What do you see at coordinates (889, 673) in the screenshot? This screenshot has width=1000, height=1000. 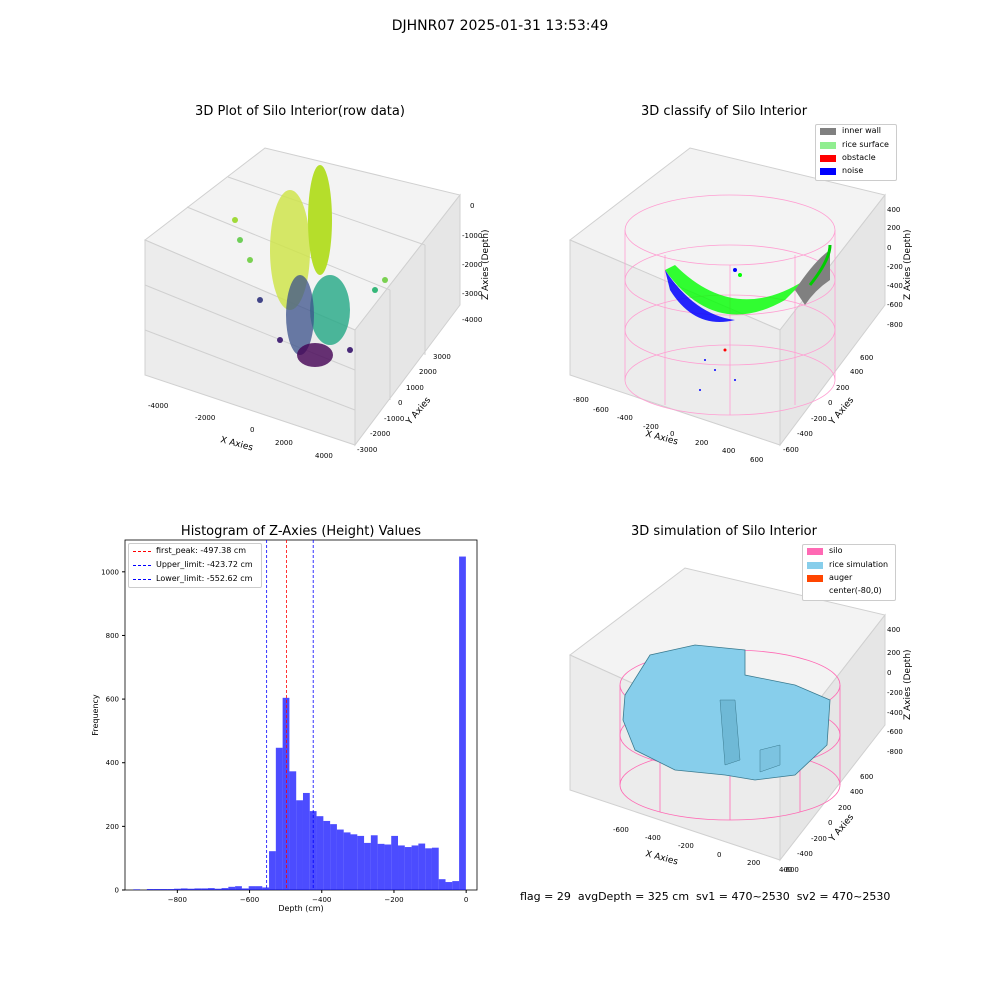 I see `sim-ztick: 0` at bounding box center [889, 673].